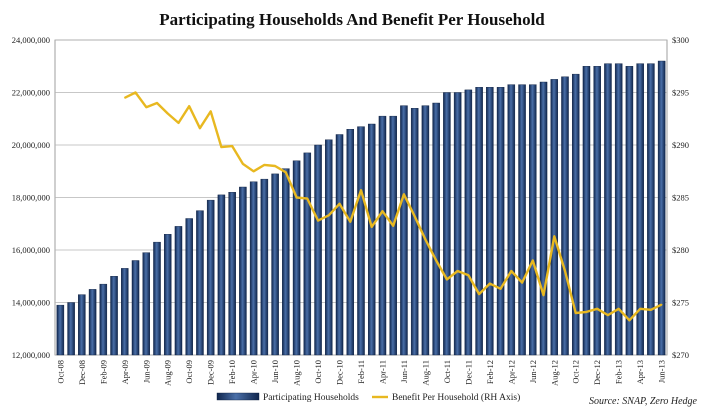 This screenshot has height=417, width=704. What do you see at coordinates (662, 371) in the screenshot?
I see `x-axis-tick-label: Jun-13` at bounding box center [662, 371].